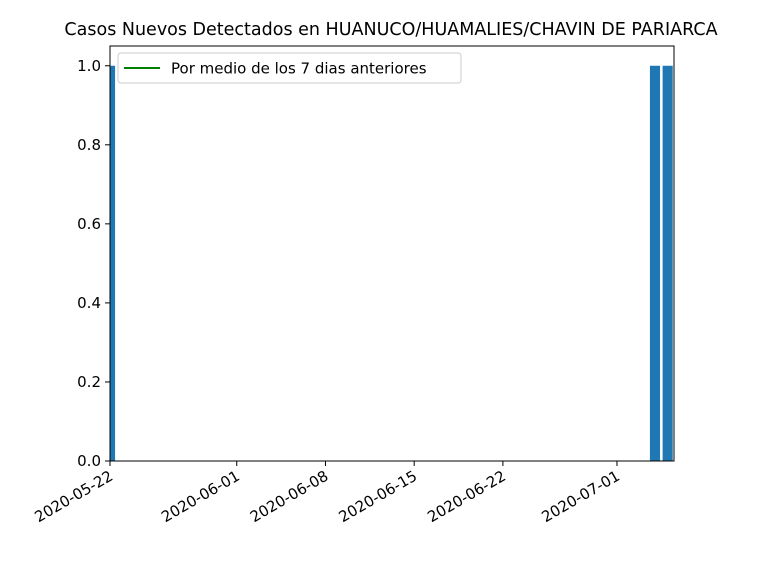 The width and height of the screenshot is (768, 576). I want to click on x-tick-label: 2020-06-15, so click(378, 496).